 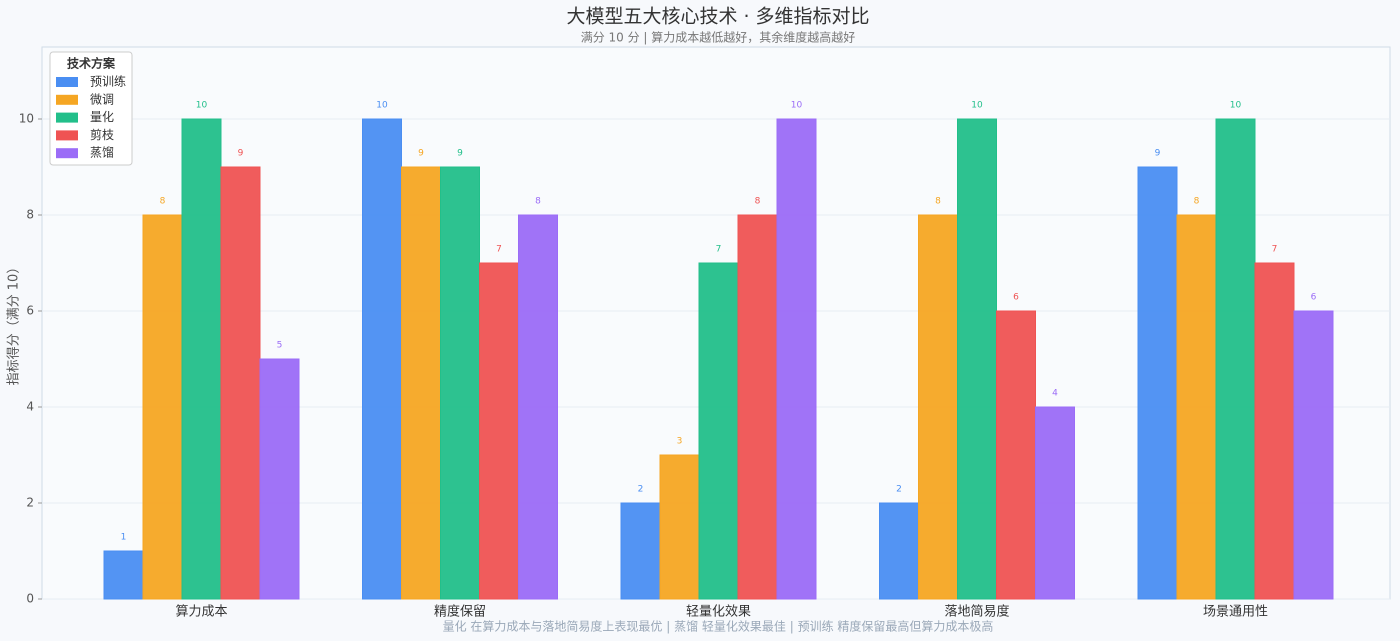 I want to click on data-label: 1, so click(x=124, y=538).